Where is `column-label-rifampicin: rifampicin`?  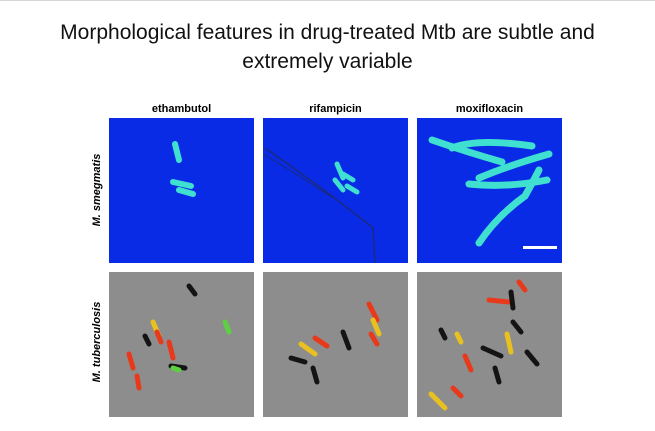 column-label-rifampicin: rifampicin is located at coordinates (335, 109).